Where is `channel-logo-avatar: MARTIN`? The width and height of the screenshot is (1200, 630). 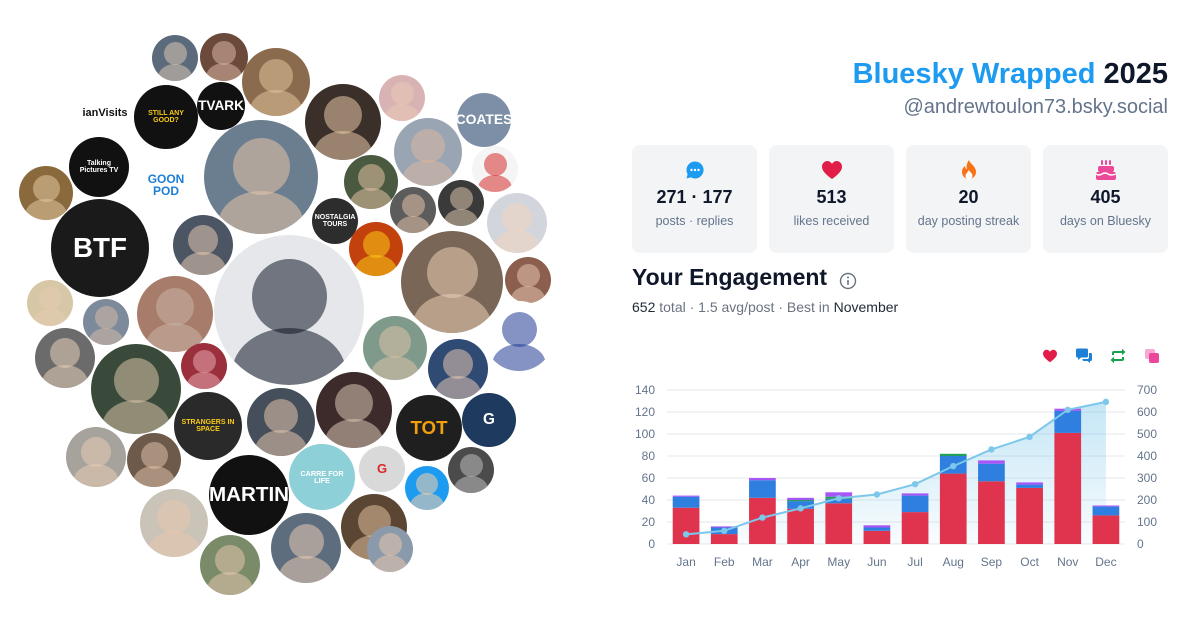
channel-logo-avatar: MARTIN is located at coordinates (249, 495).